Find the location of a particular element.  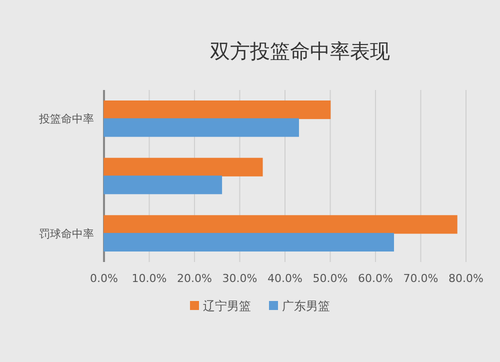

title: 双方投篮命中率表现 is located at coordinates (300, 51).